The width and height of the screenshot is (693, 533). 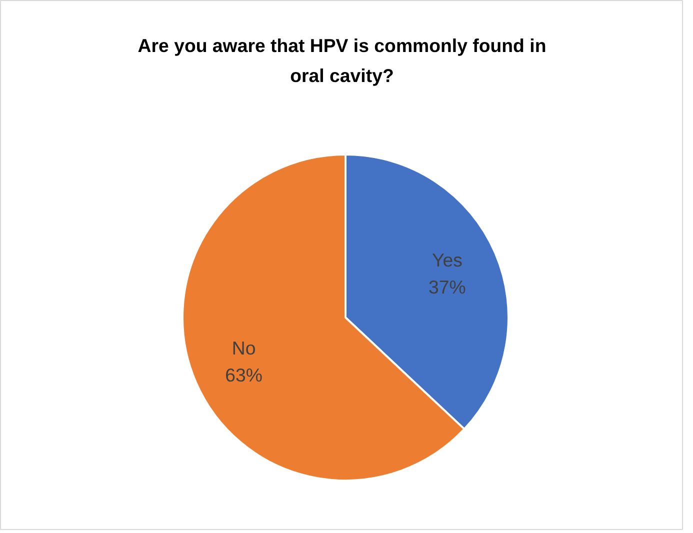 What do you see at coordinates (243, 375) in the screenshot?
I see `data-label: 63%` at bounding box center [243, 375].